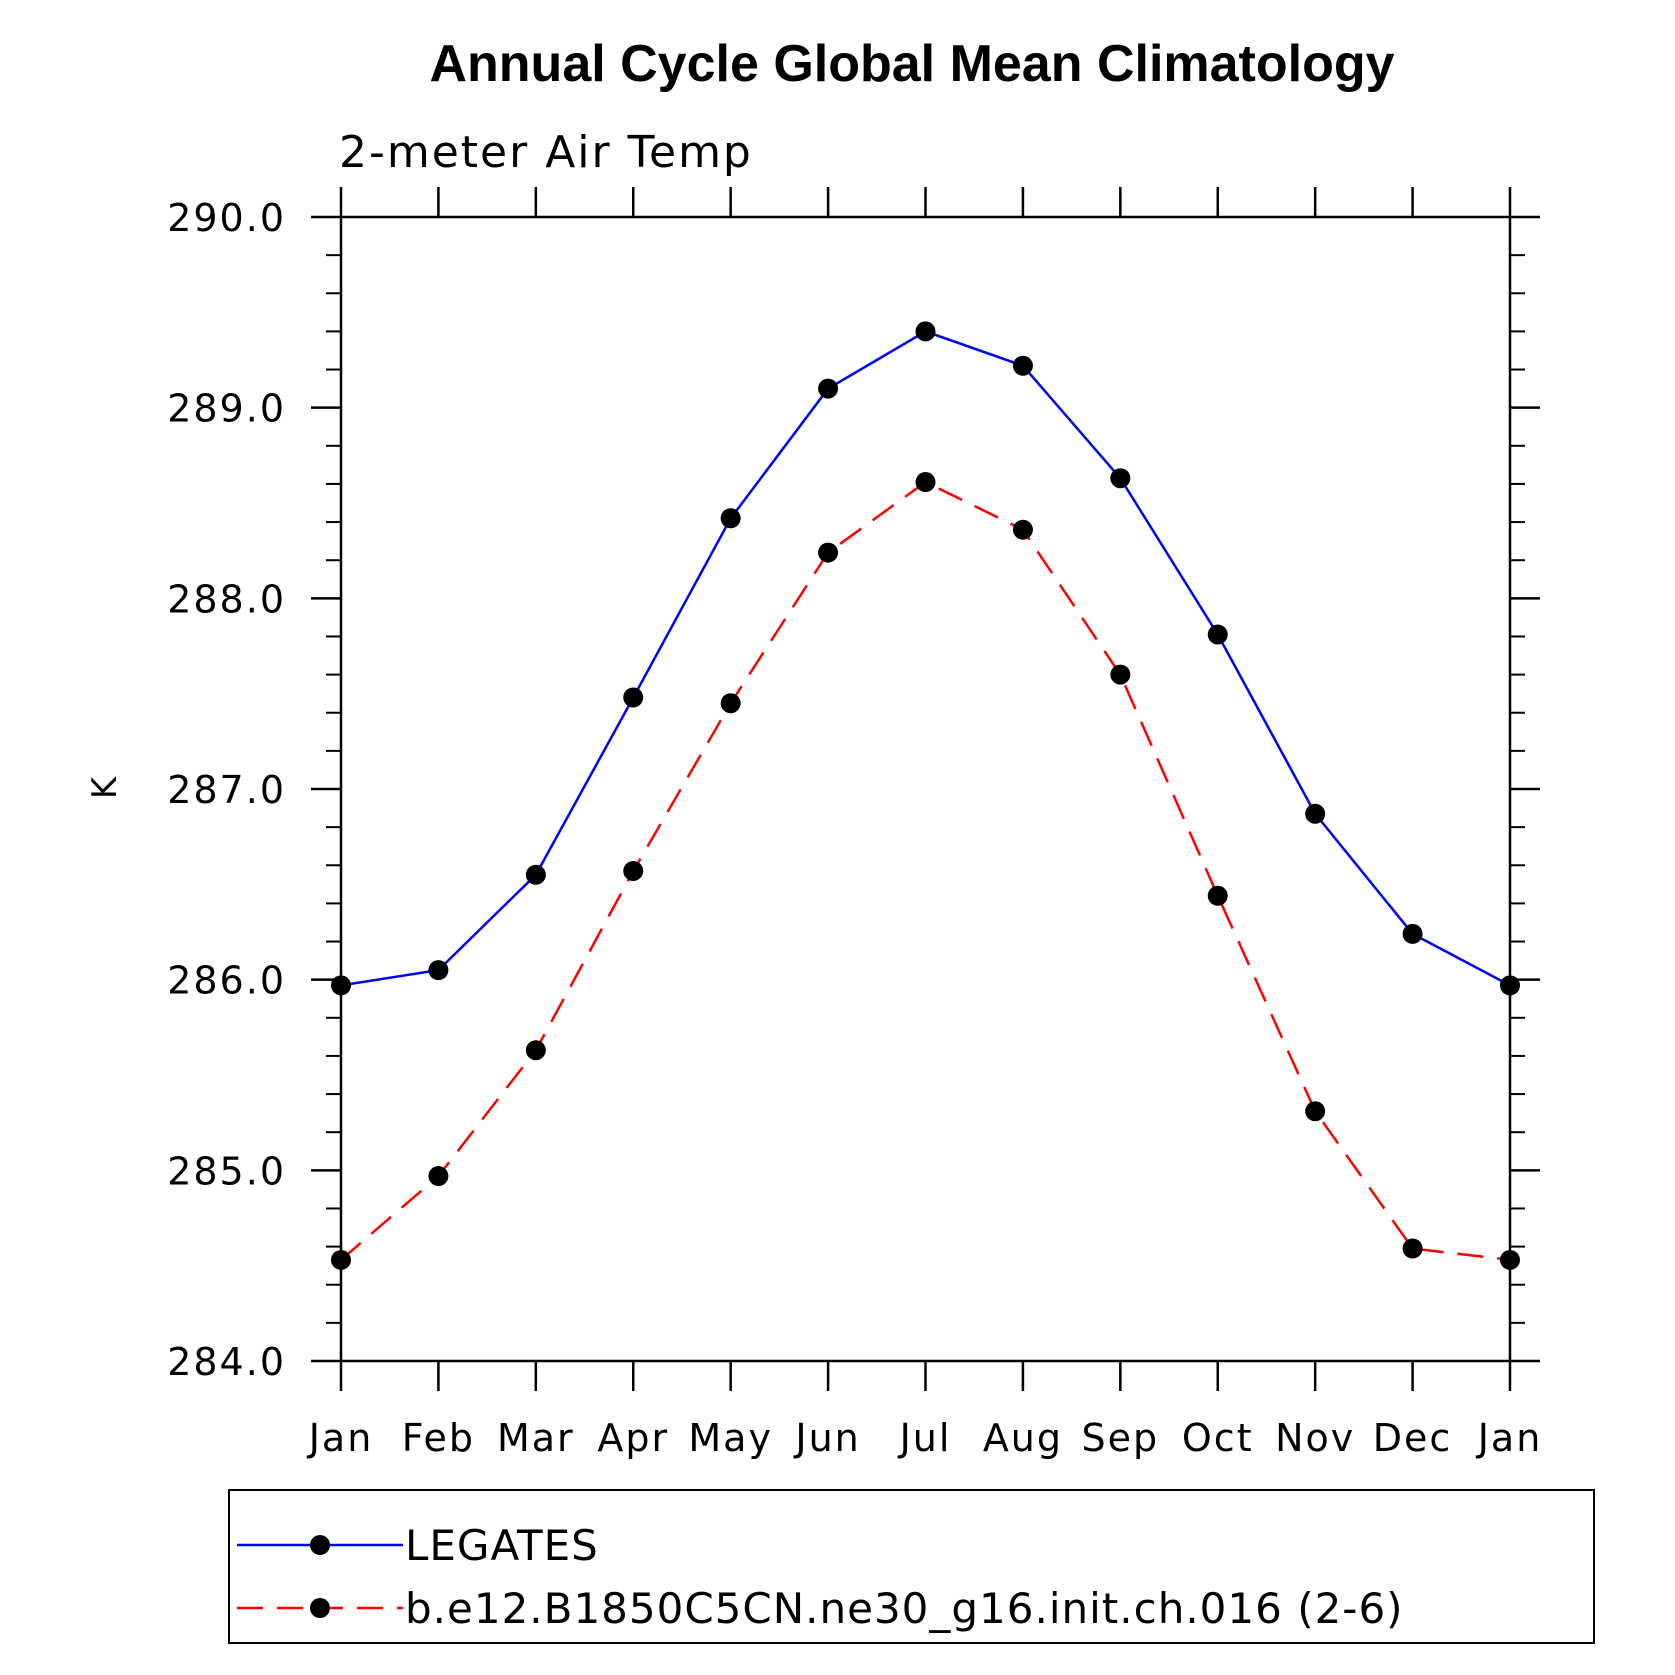 This screenshot has width=1675, height=1675. Describe the element at coordinates (633, 1438) in the screenshot. I see `x-tick-label: Apr` at that location.